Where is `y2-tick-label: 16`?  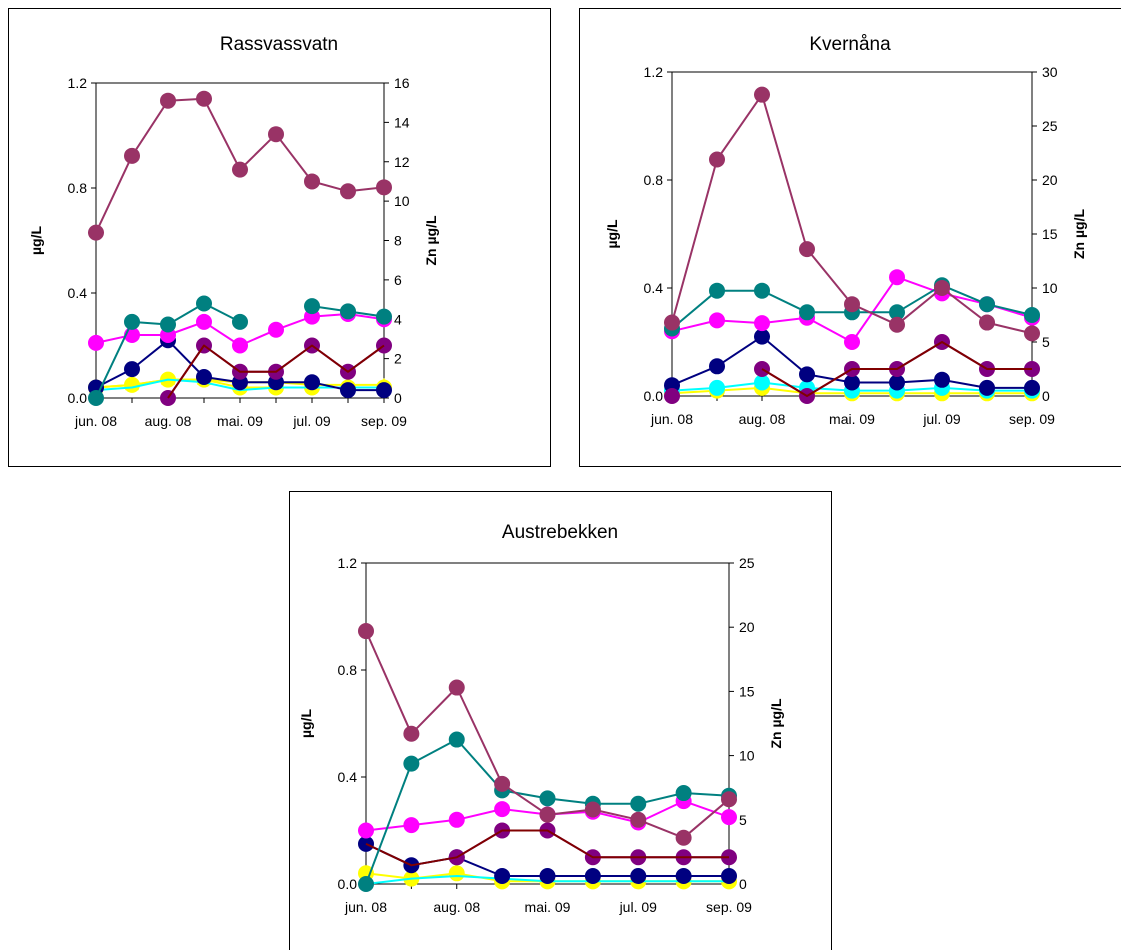 y2-tick-label: 16 is located at coordinates (402, 83).